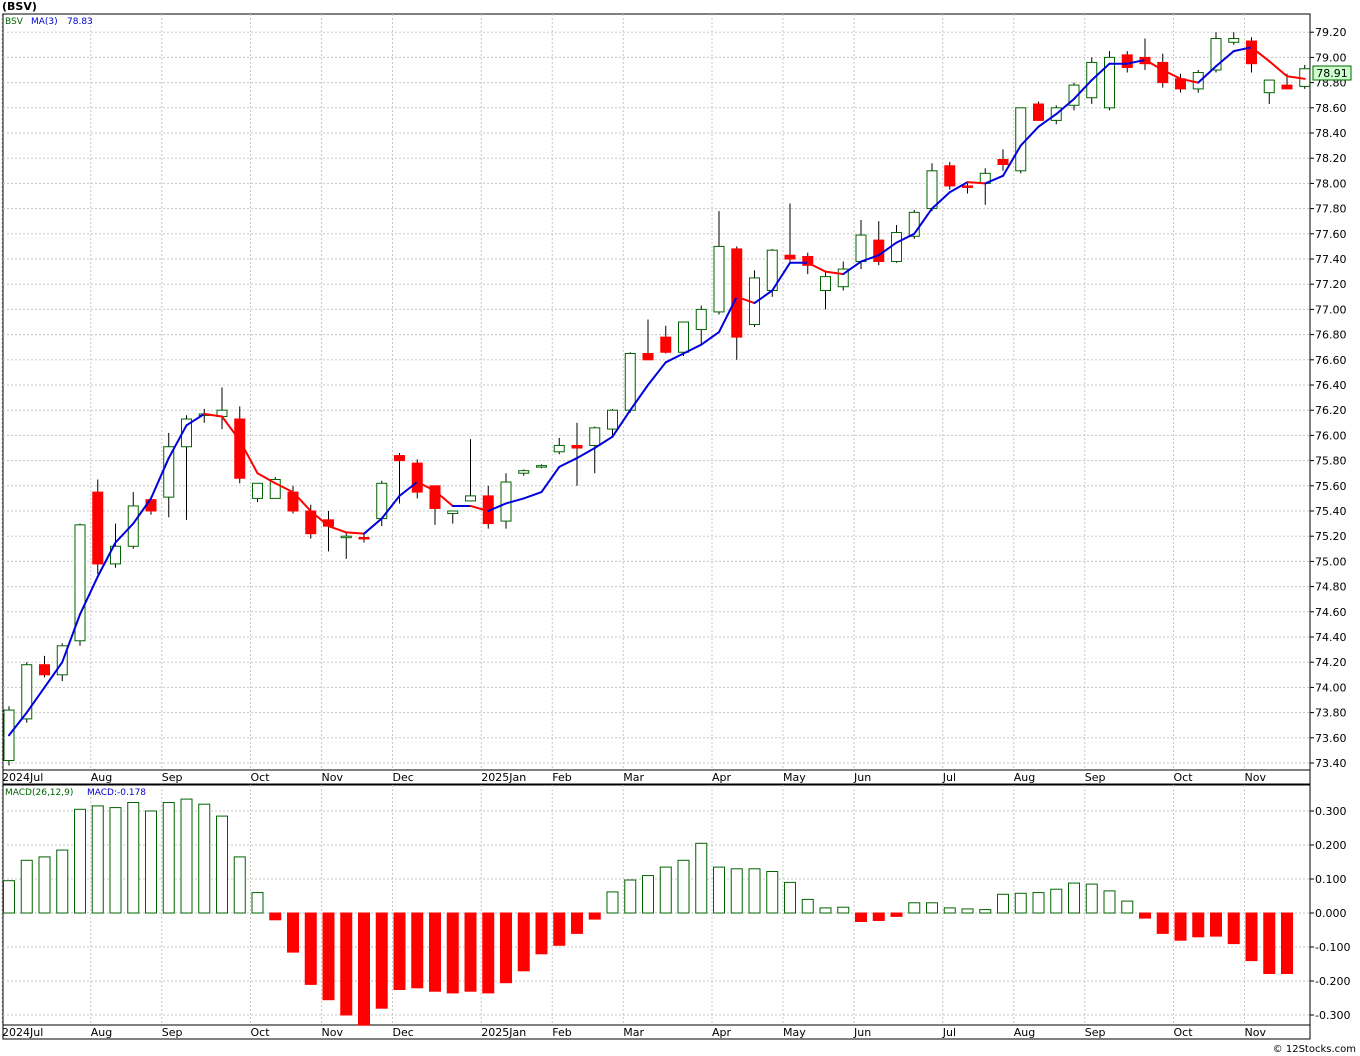  Describe the element at coordinates (862, 1032) in the screenshot. I see `macd-x-tick-label: Jun` at that location.